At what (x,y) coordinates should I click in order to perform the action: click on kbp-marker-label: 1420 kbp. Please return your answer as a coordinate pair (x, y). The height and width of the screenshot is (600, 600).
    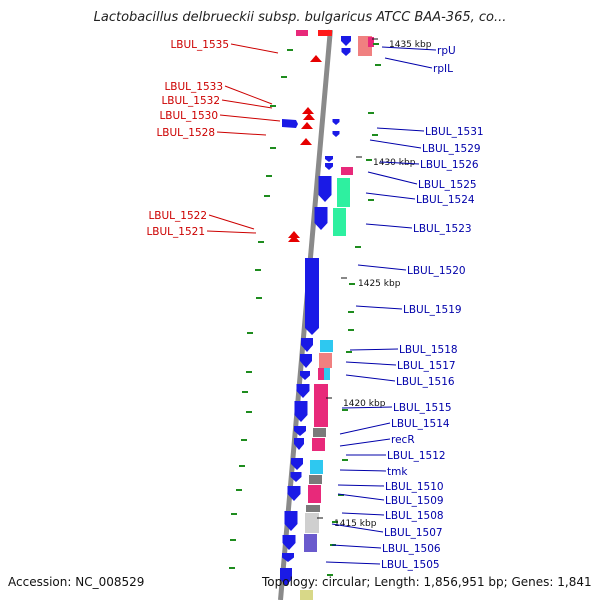
    Looking at the image, I should click on (364, 404).